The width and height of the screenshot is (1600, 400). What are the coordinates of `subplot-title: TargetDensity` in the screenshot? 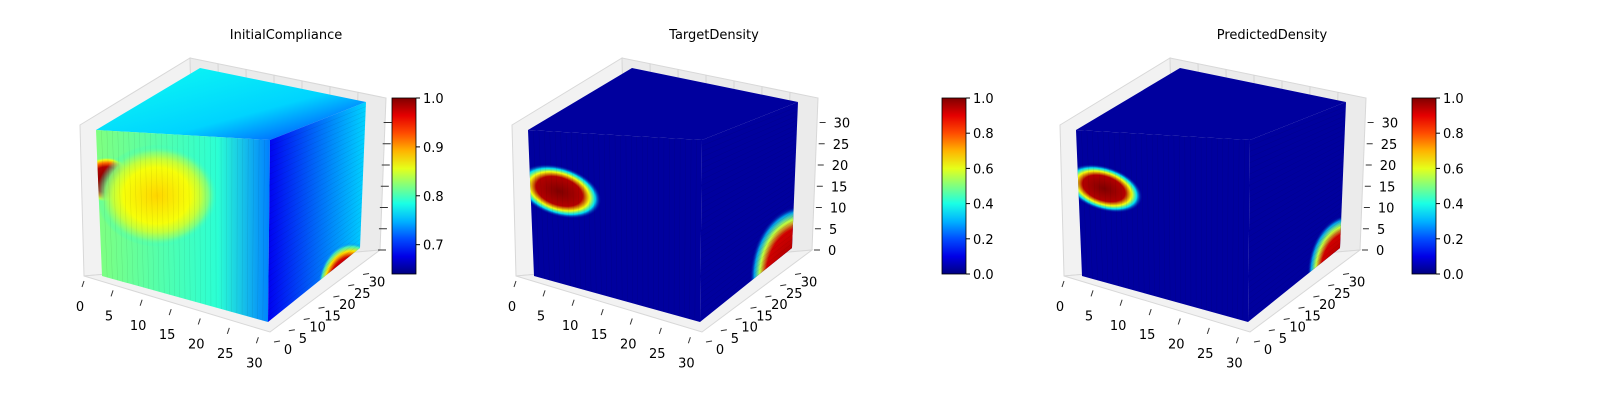 It's located at (713, 35).